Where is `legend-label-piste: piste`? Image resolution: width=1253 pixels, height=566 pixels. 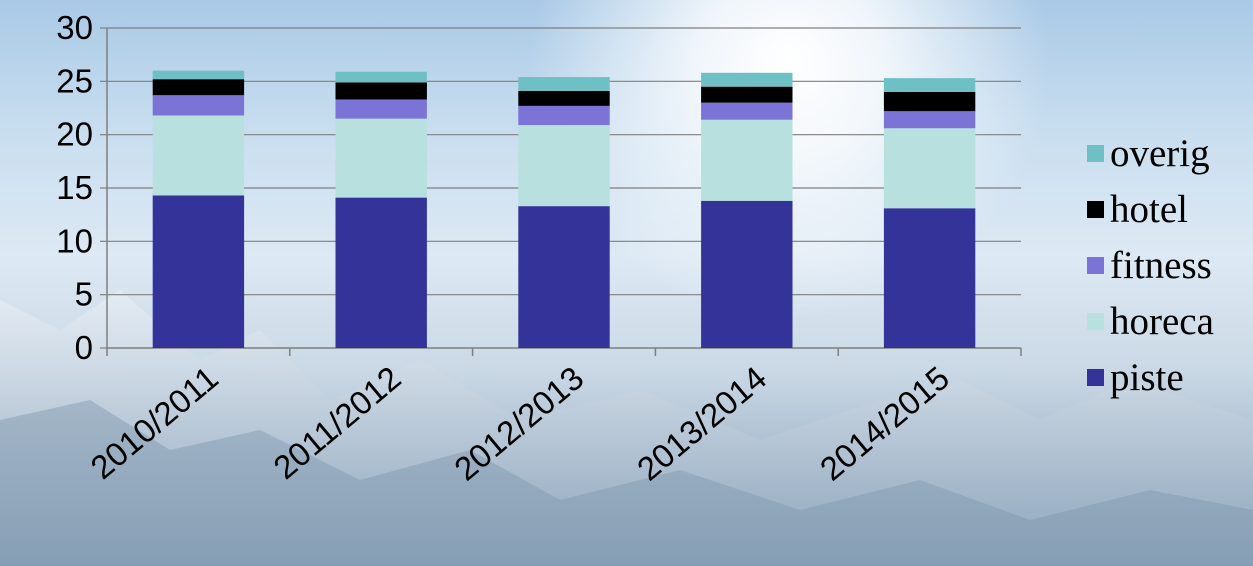 legend-label-piste: piste is located at coordinates (1147, 377).